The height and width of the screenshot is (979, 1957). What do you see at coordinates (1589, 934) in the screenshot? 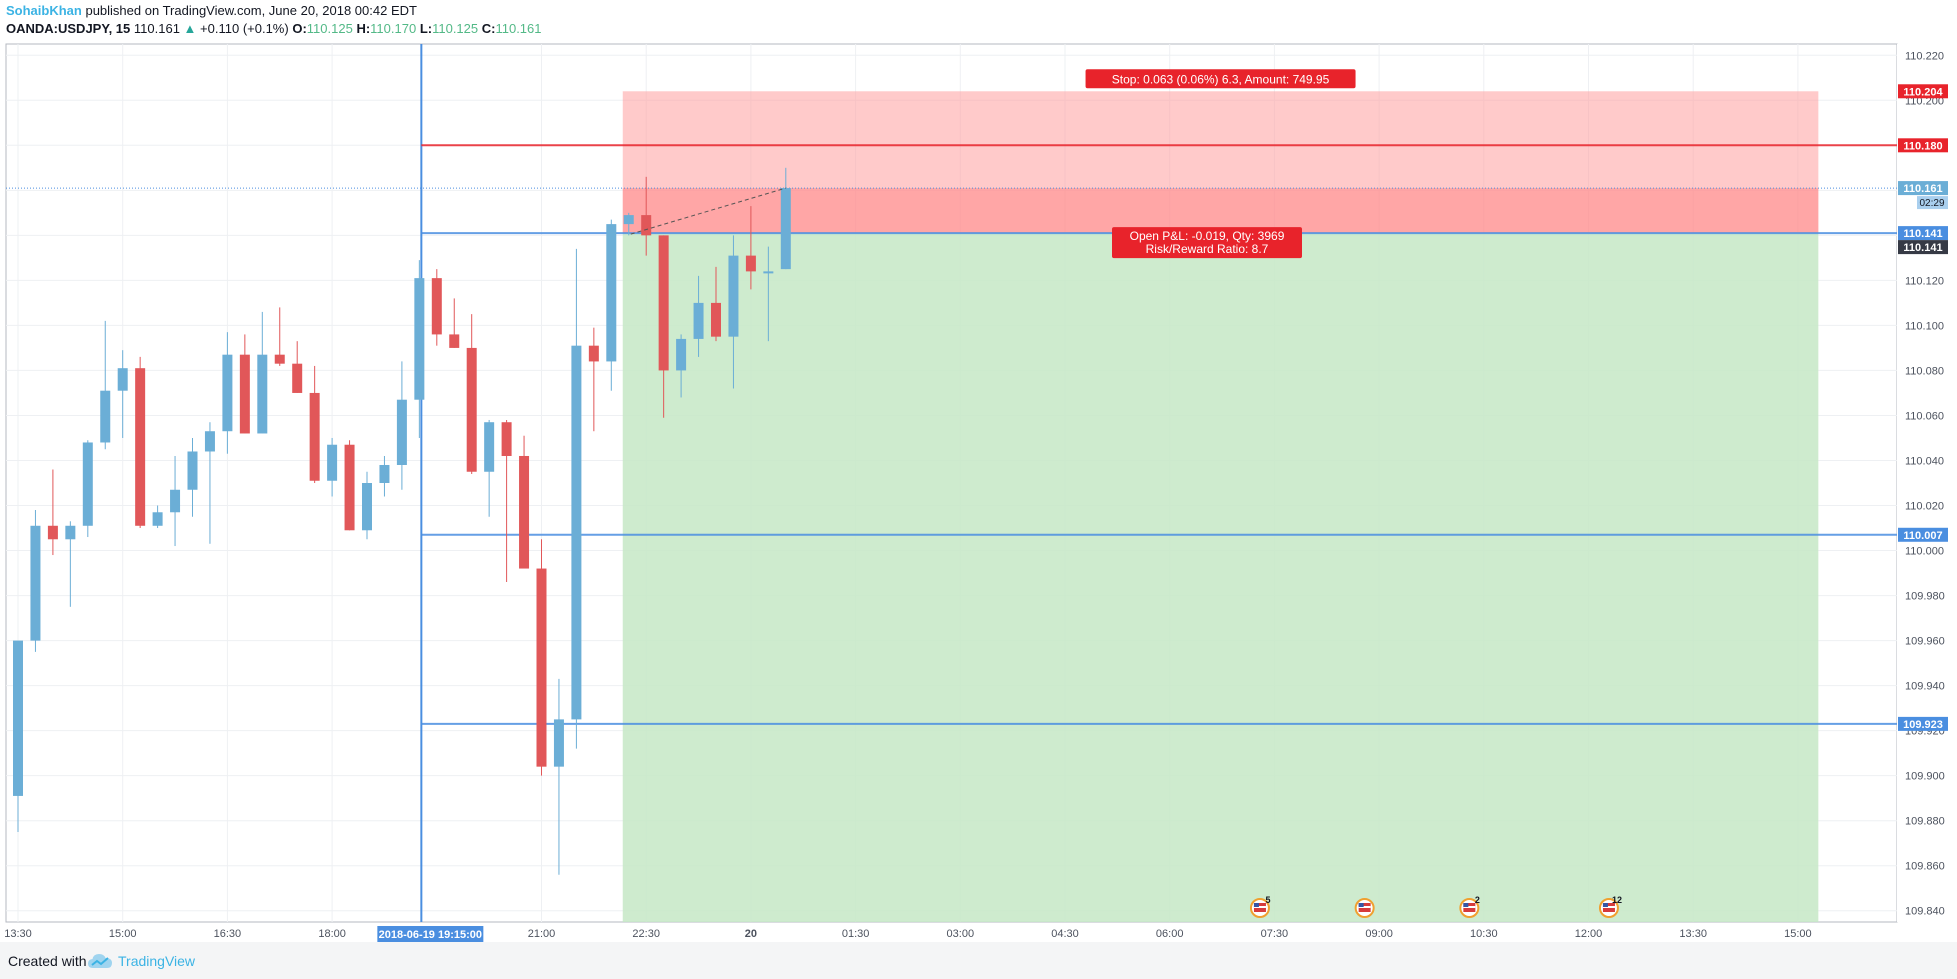
I see `x-tick-label: 12:00` at bounding box center [1589, 934].